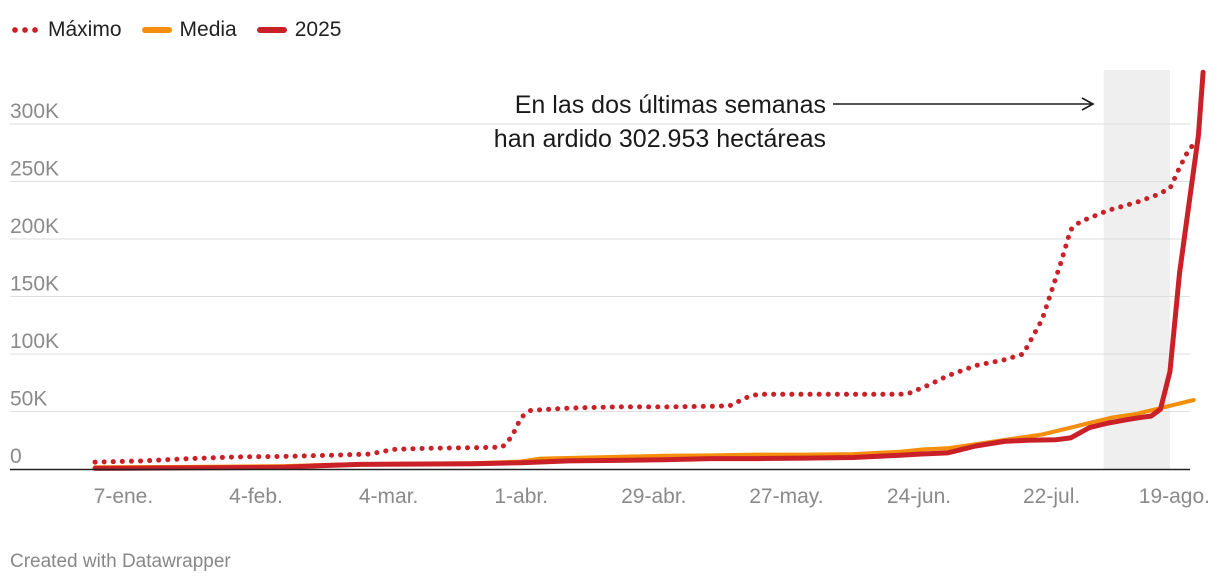 This screenshot has height=586, width=1220. I want to click on y-tick-label: 50K, so click(28, 399).